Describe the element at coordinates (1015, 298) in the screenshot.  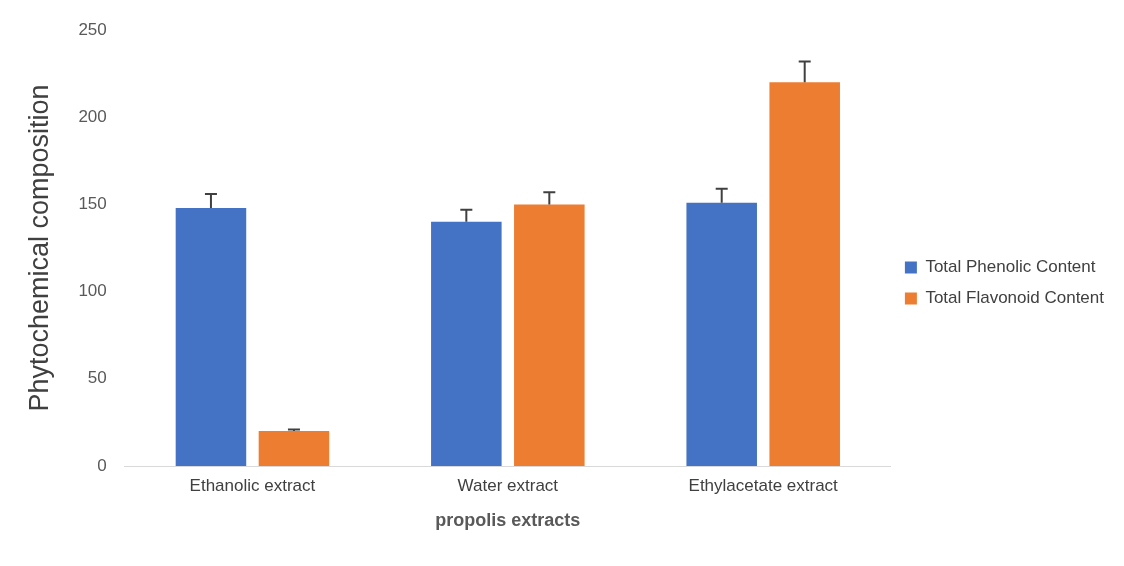
I see `legend-label: Total Flavonoid Content` at that location.